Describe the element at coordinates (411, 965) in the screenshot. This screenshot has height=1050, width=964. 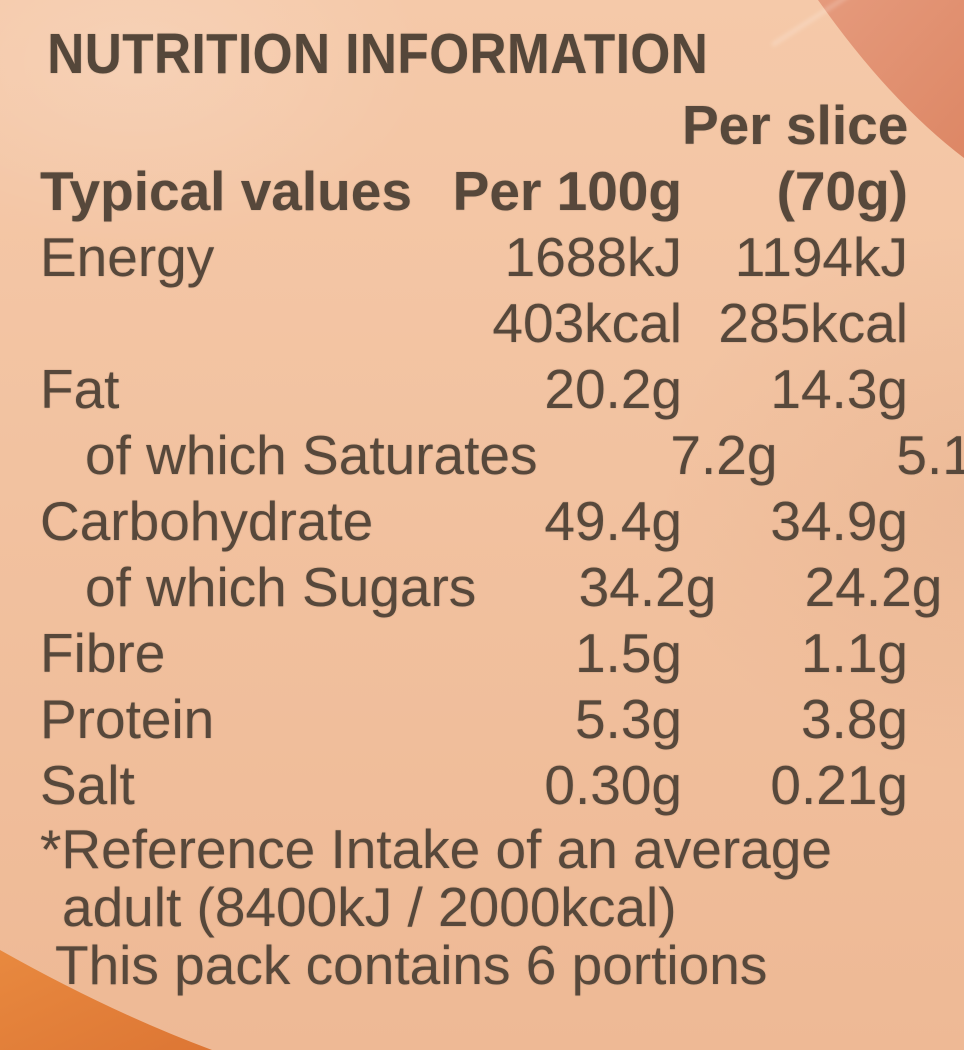
I see `footnote-line: This pack contains 6 portions` at that location.